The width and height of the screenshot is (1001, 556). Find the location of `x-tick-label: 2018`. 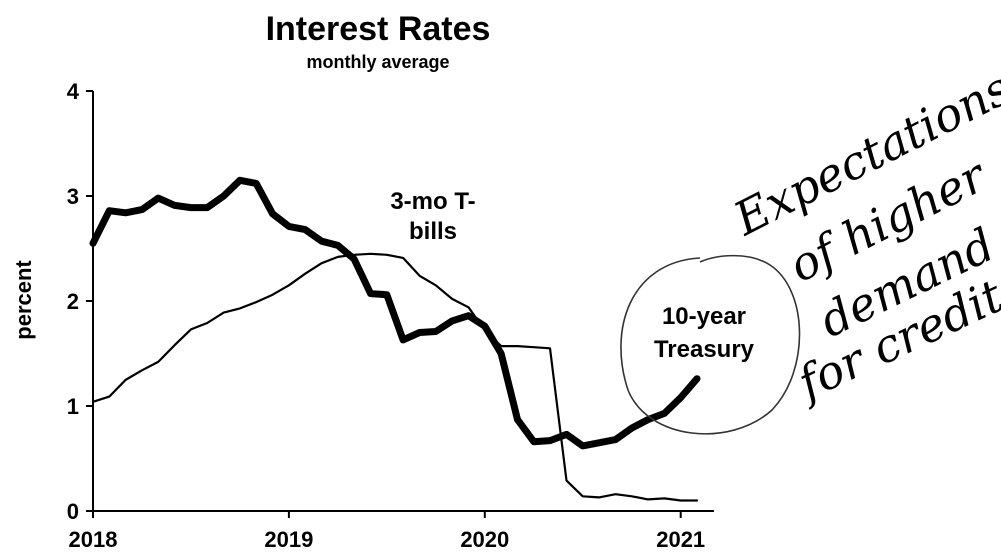

x-tick-label: 2018 is located at coordinates (93, 539).